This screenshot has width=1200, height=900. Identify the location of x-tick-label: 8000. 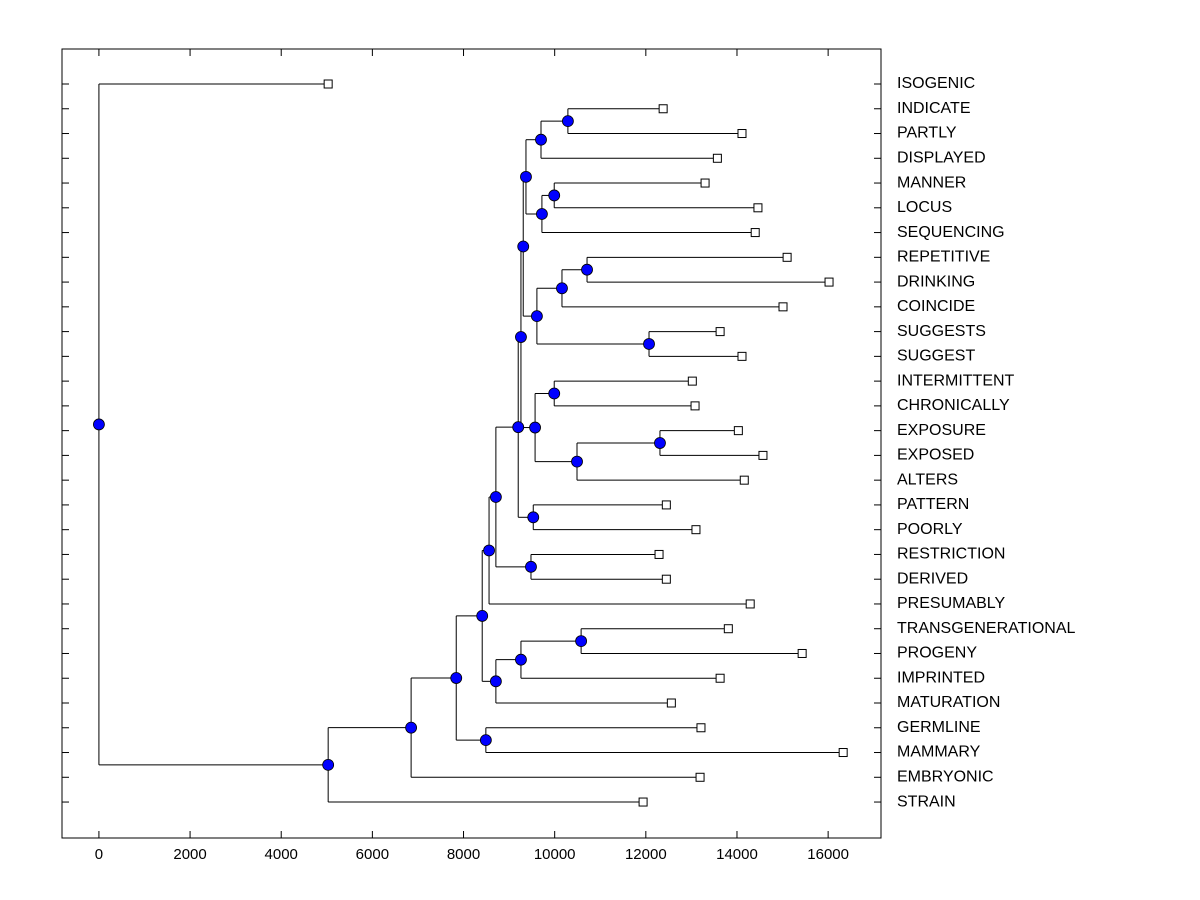
(463, 854).